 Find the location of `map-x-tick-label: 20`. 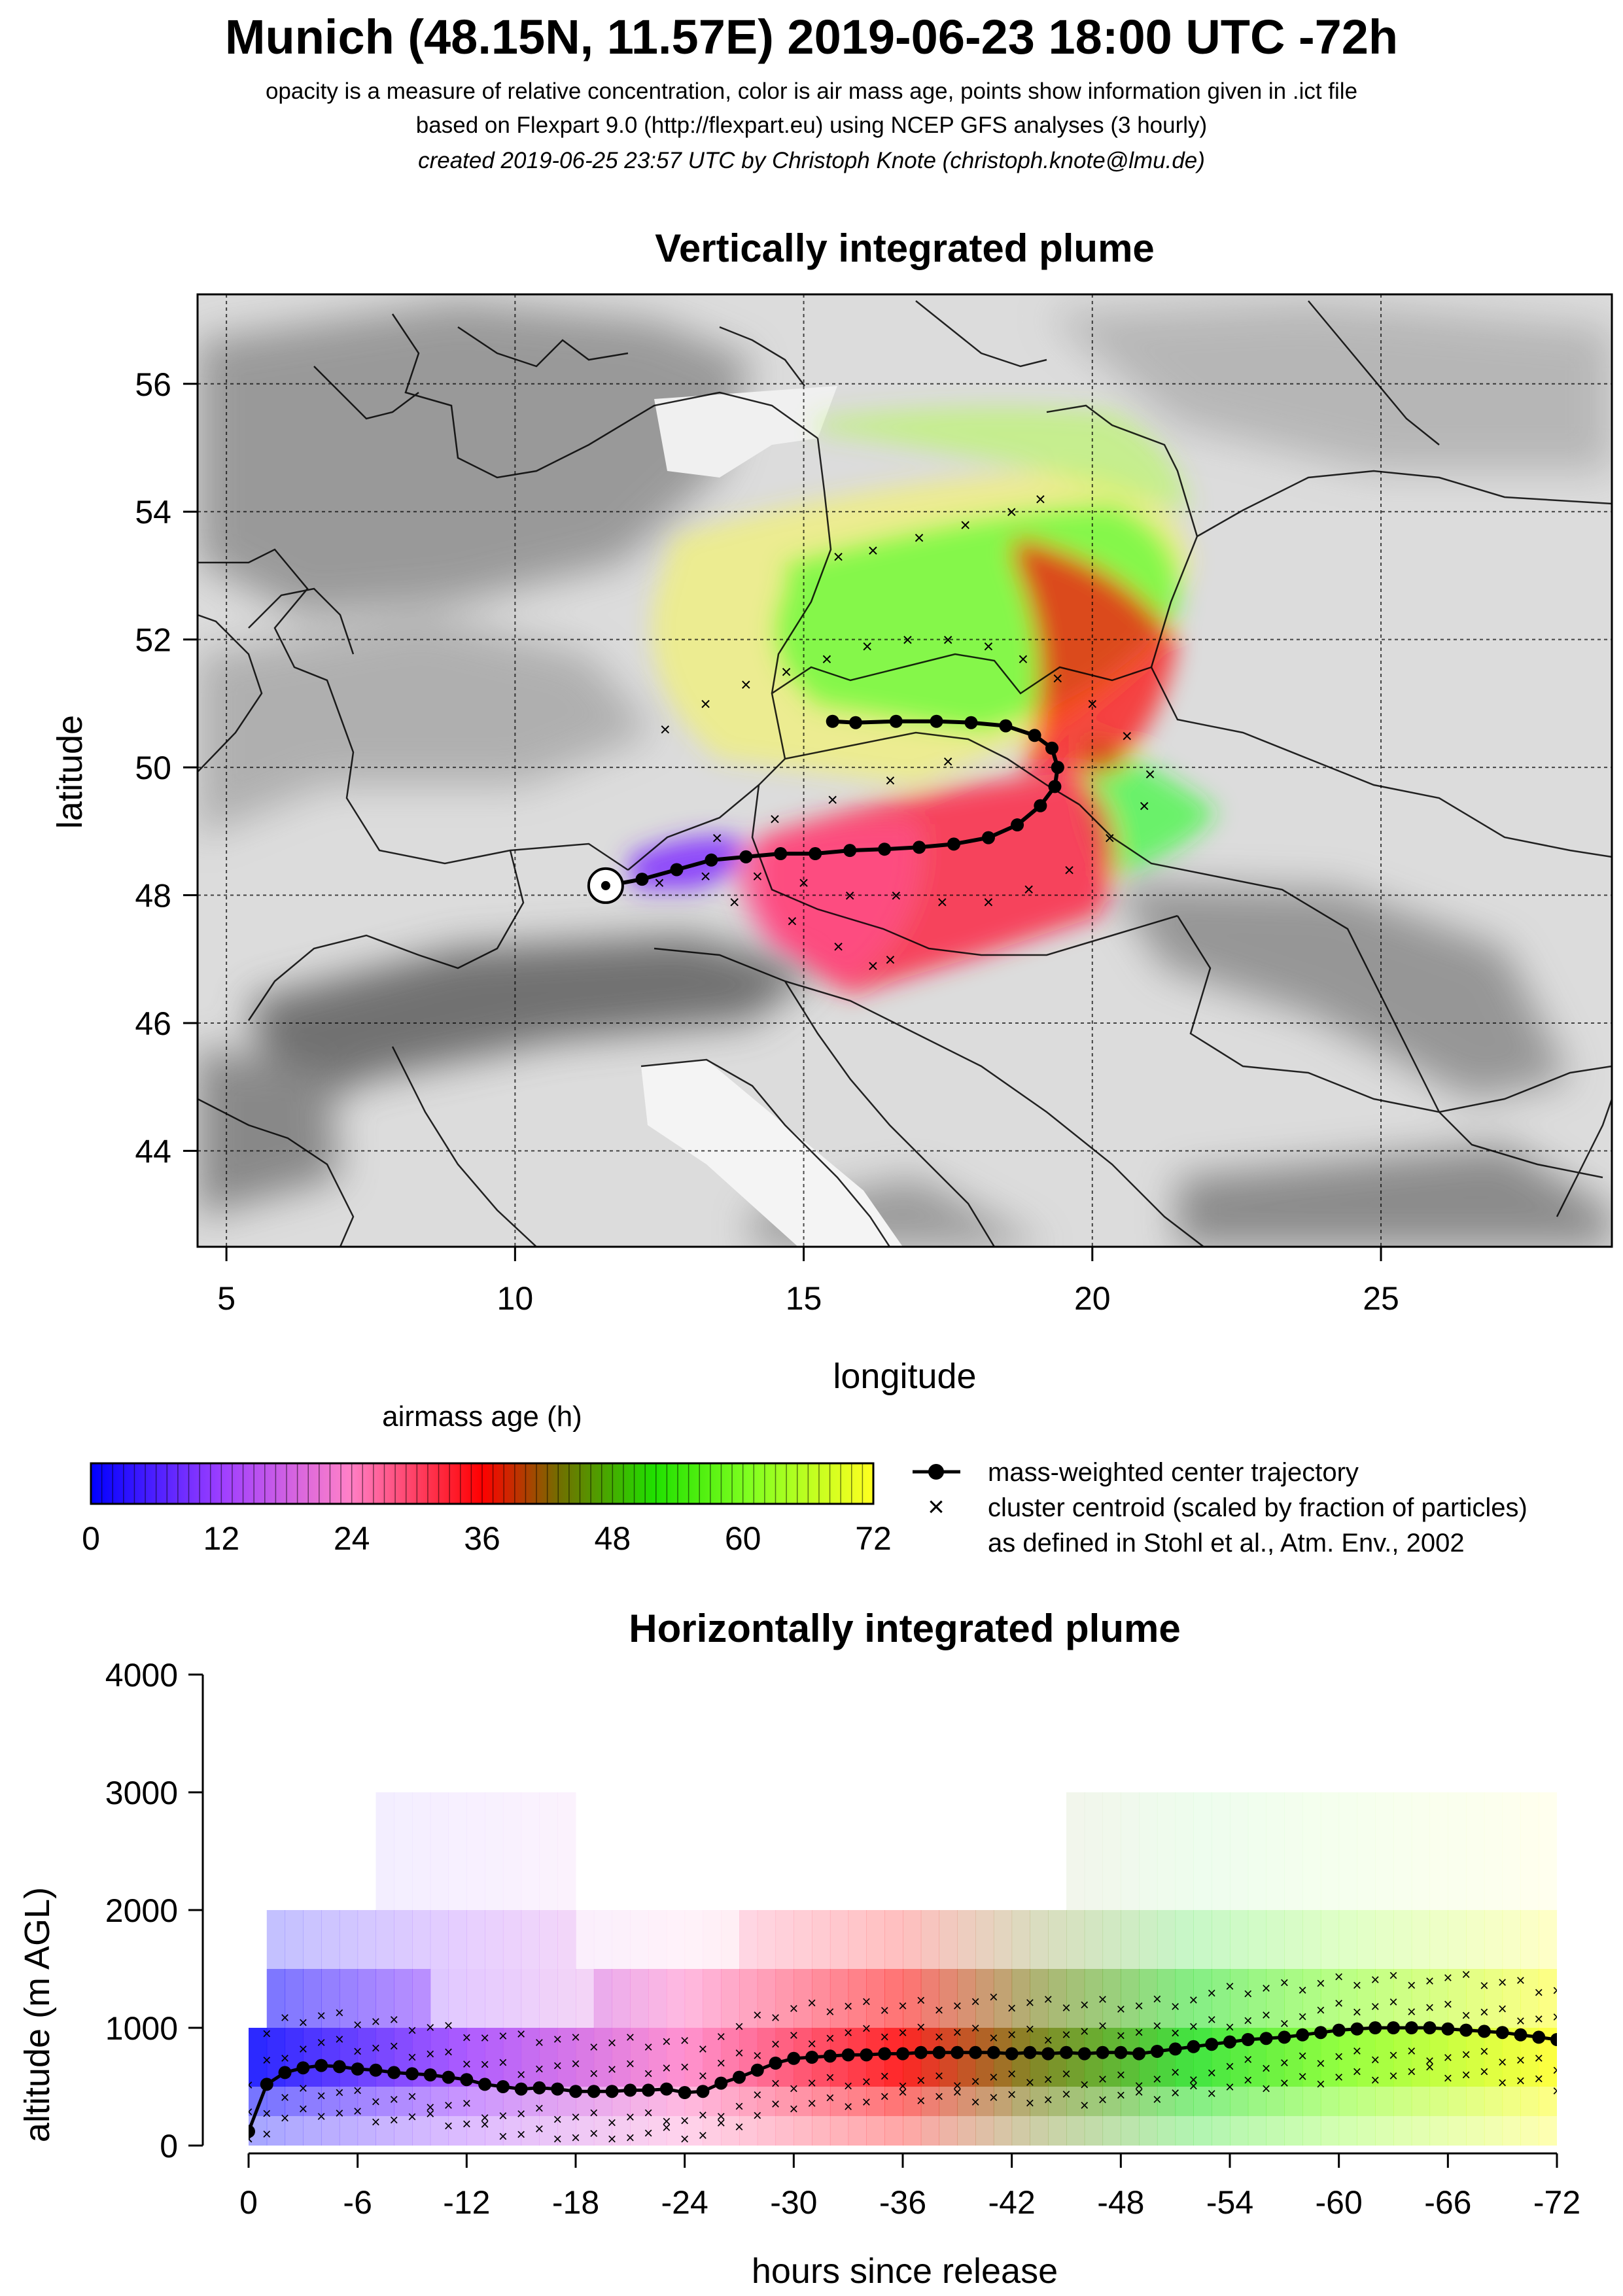

map-x-tick-label: 20 is located at coordinates (1092, 1298).